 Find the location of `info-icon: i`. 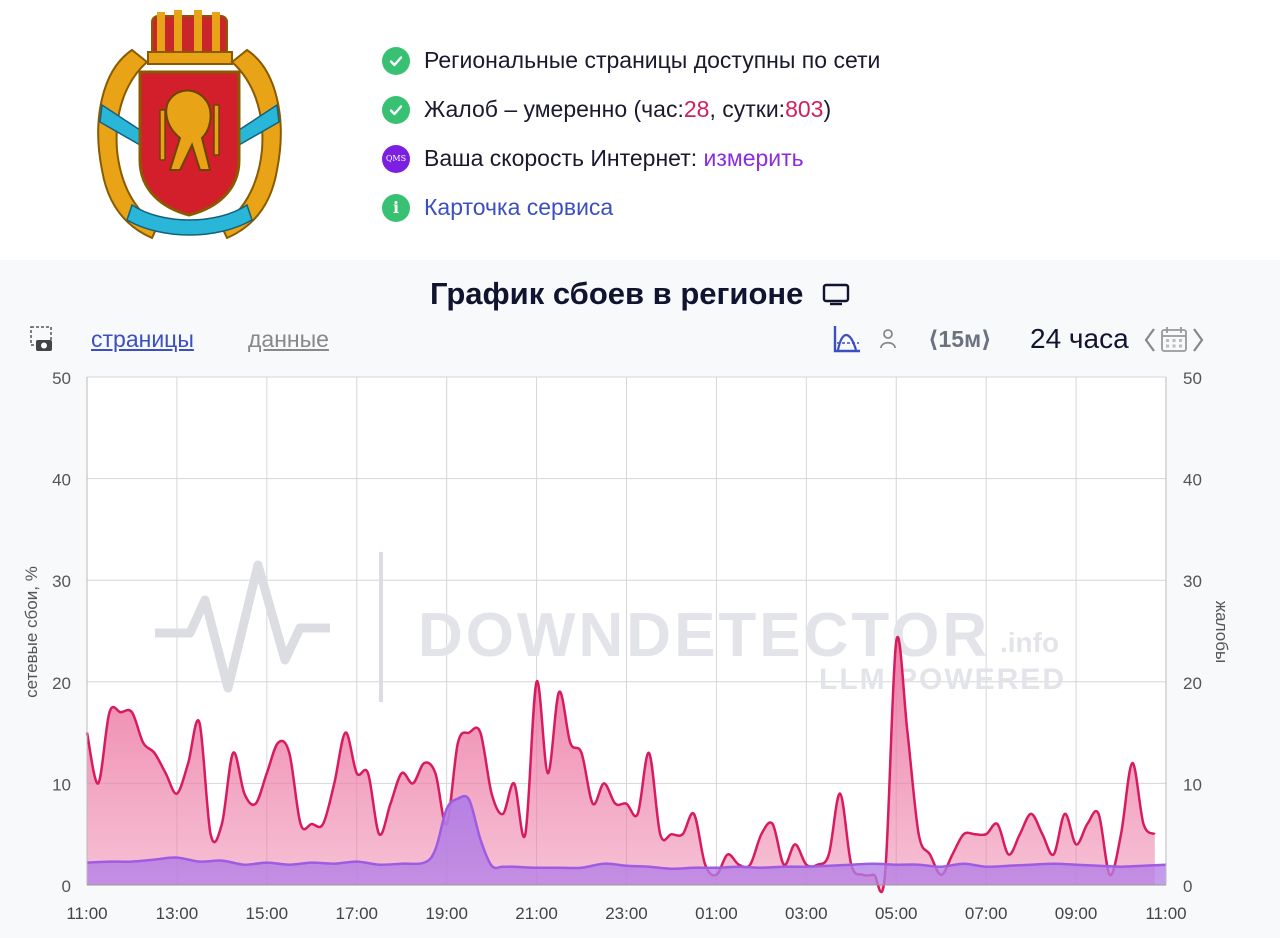

info-icon: i is located at coordinates (396, 207).